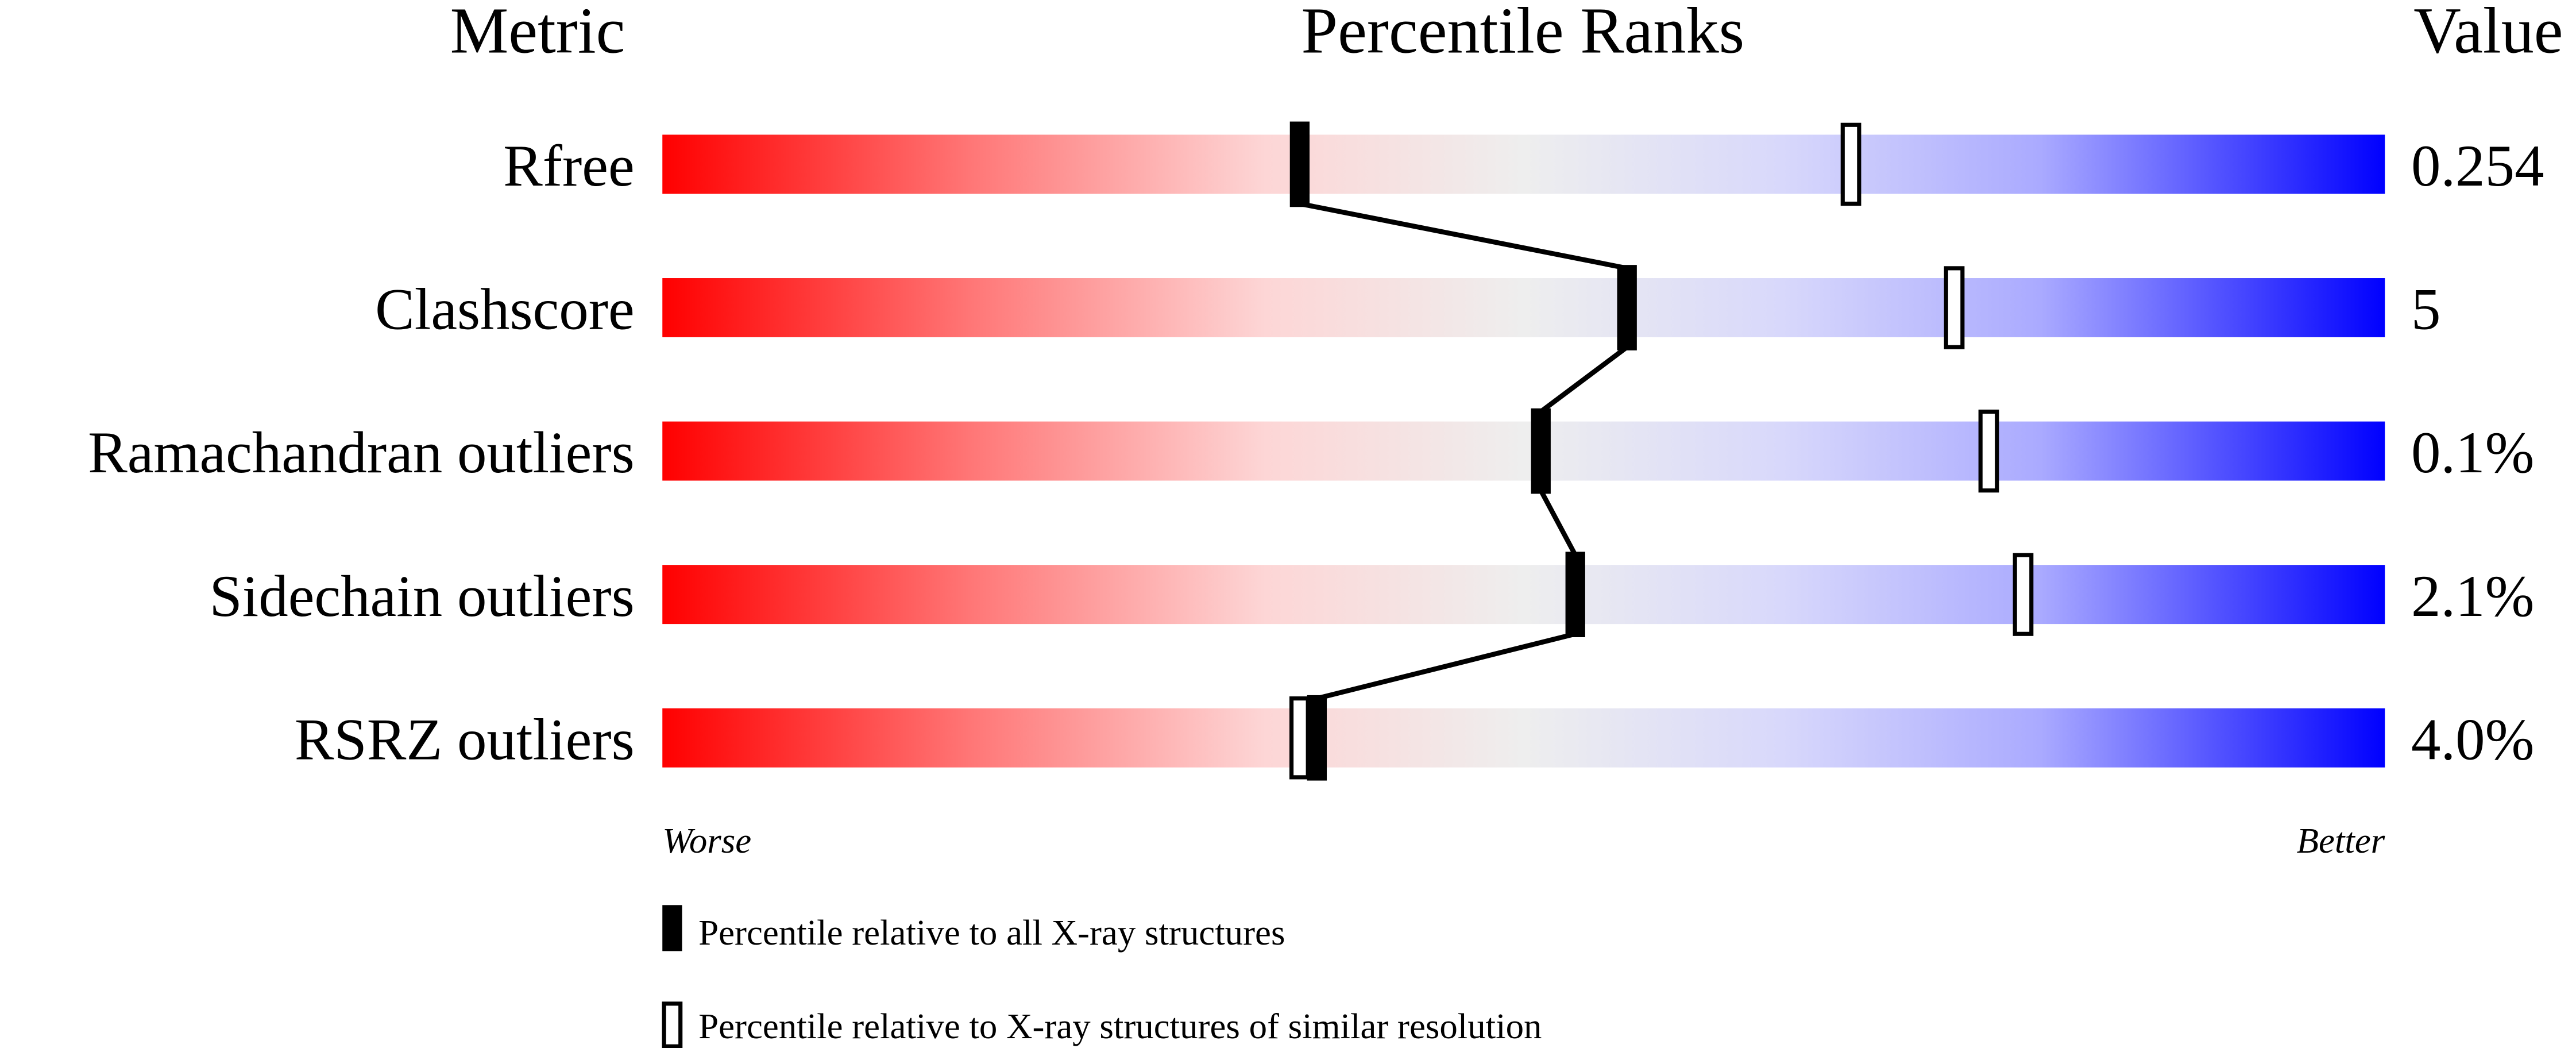  What do you see at coordinates (2472, 453) in the screenshot?
I see `metric-value: 0.1%` at bounding box center [2472, 453].